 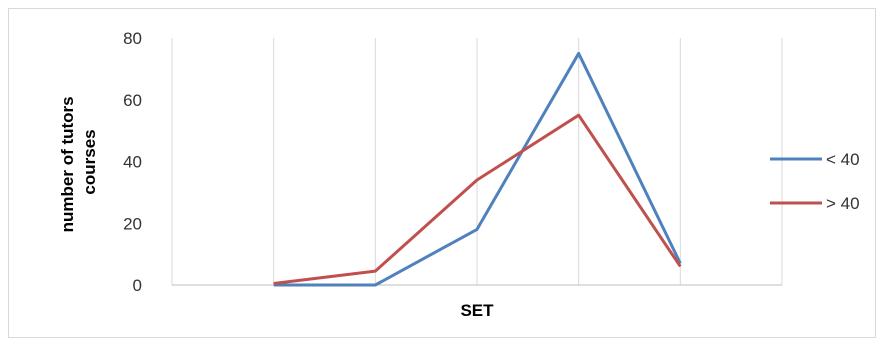 What do you see at coordinates (477, 310) in the screenshot?
I see `x-axis-title: SET` at bounding box center [477, 310].